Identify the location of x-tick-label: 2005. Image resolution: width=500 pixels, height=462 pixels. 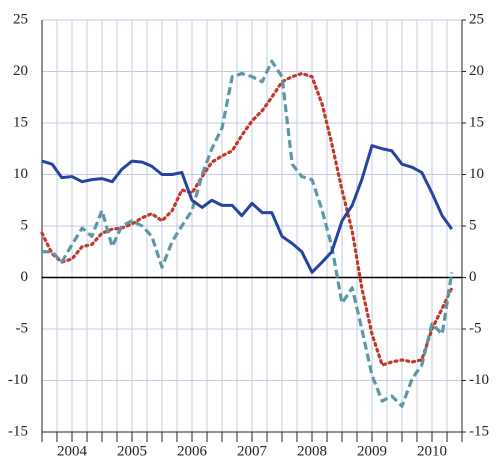
(132, 451).